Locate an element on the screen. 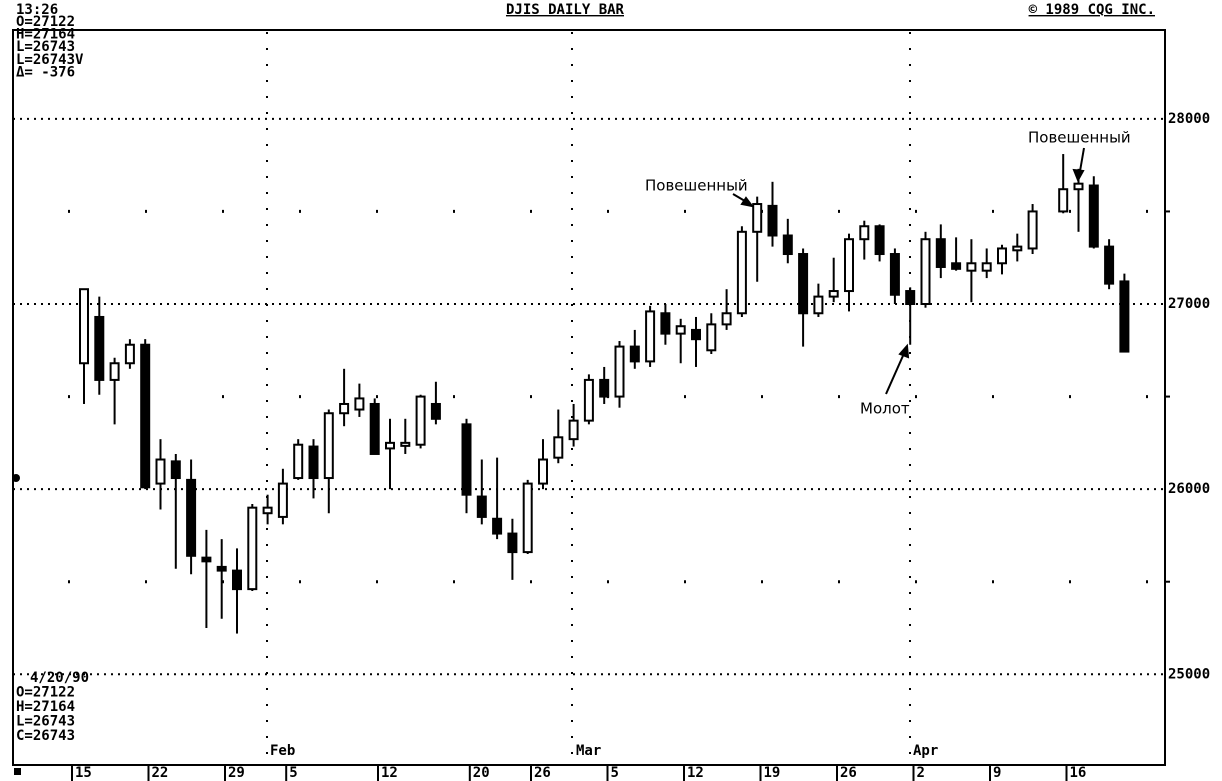 This screenshot has height=781, width=1222. month-label: Feb is located at coordinates (282, 751).